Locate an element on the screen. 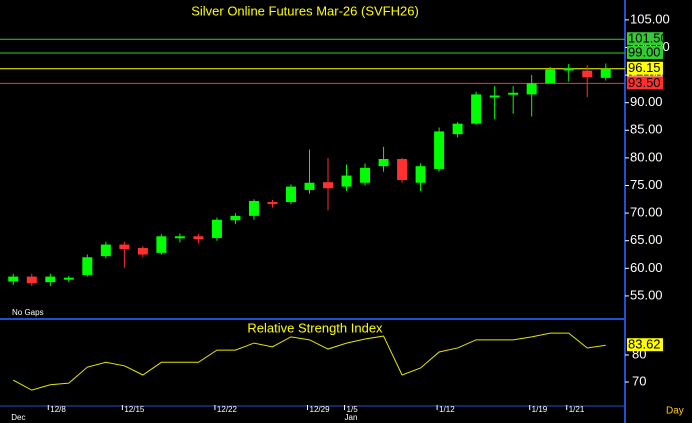  month-label: Jan is located at coordinates (351, 417).